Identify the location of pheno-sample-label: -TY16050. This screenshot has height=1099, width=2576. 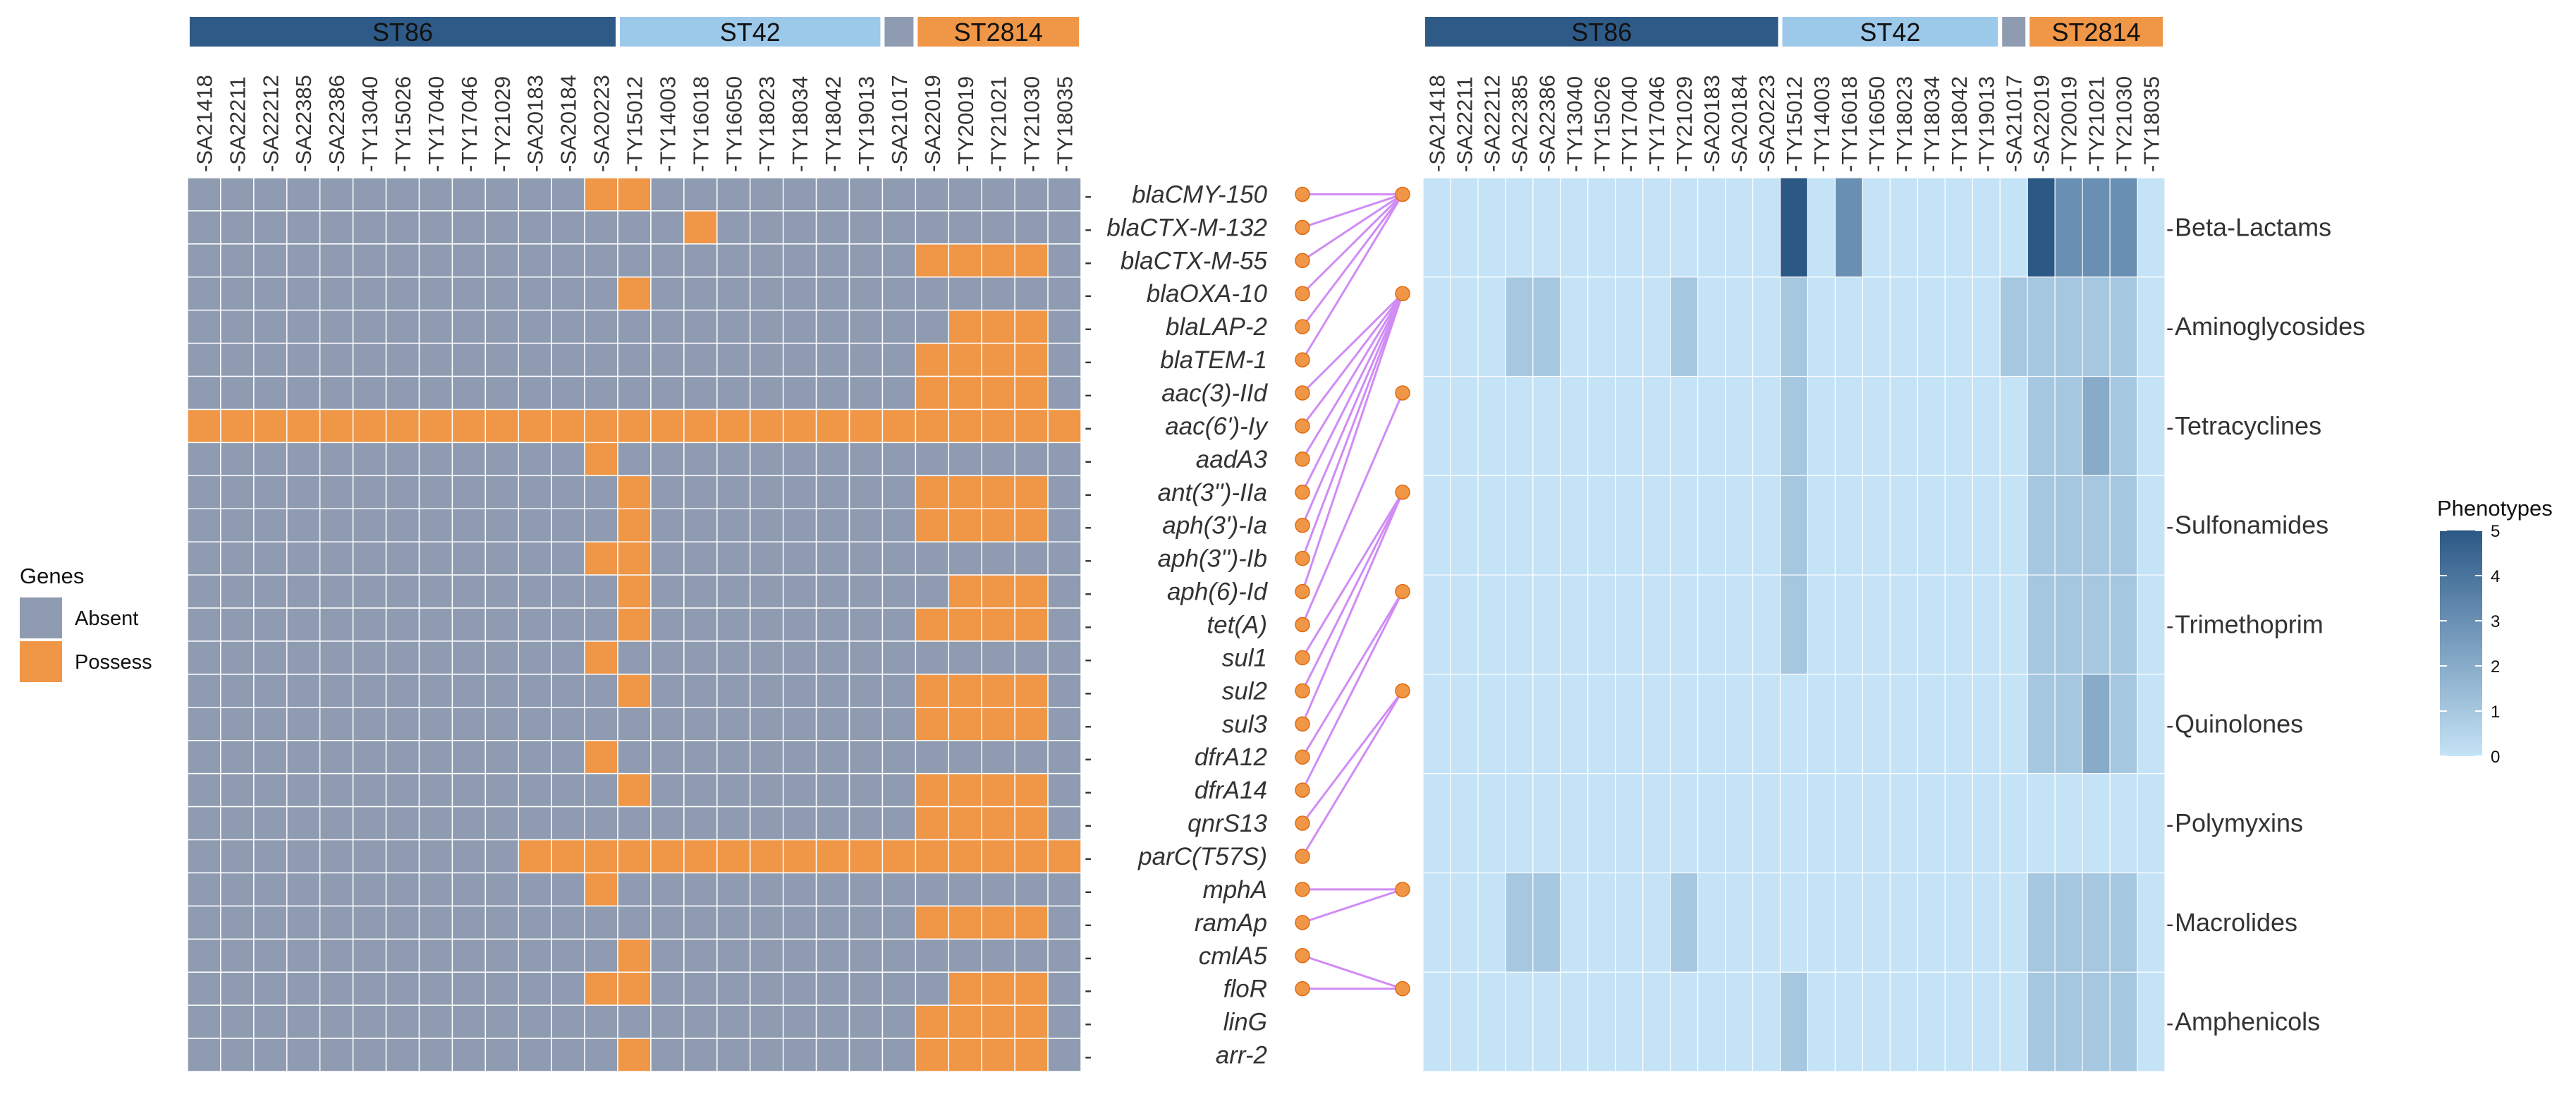
(1877, 124).